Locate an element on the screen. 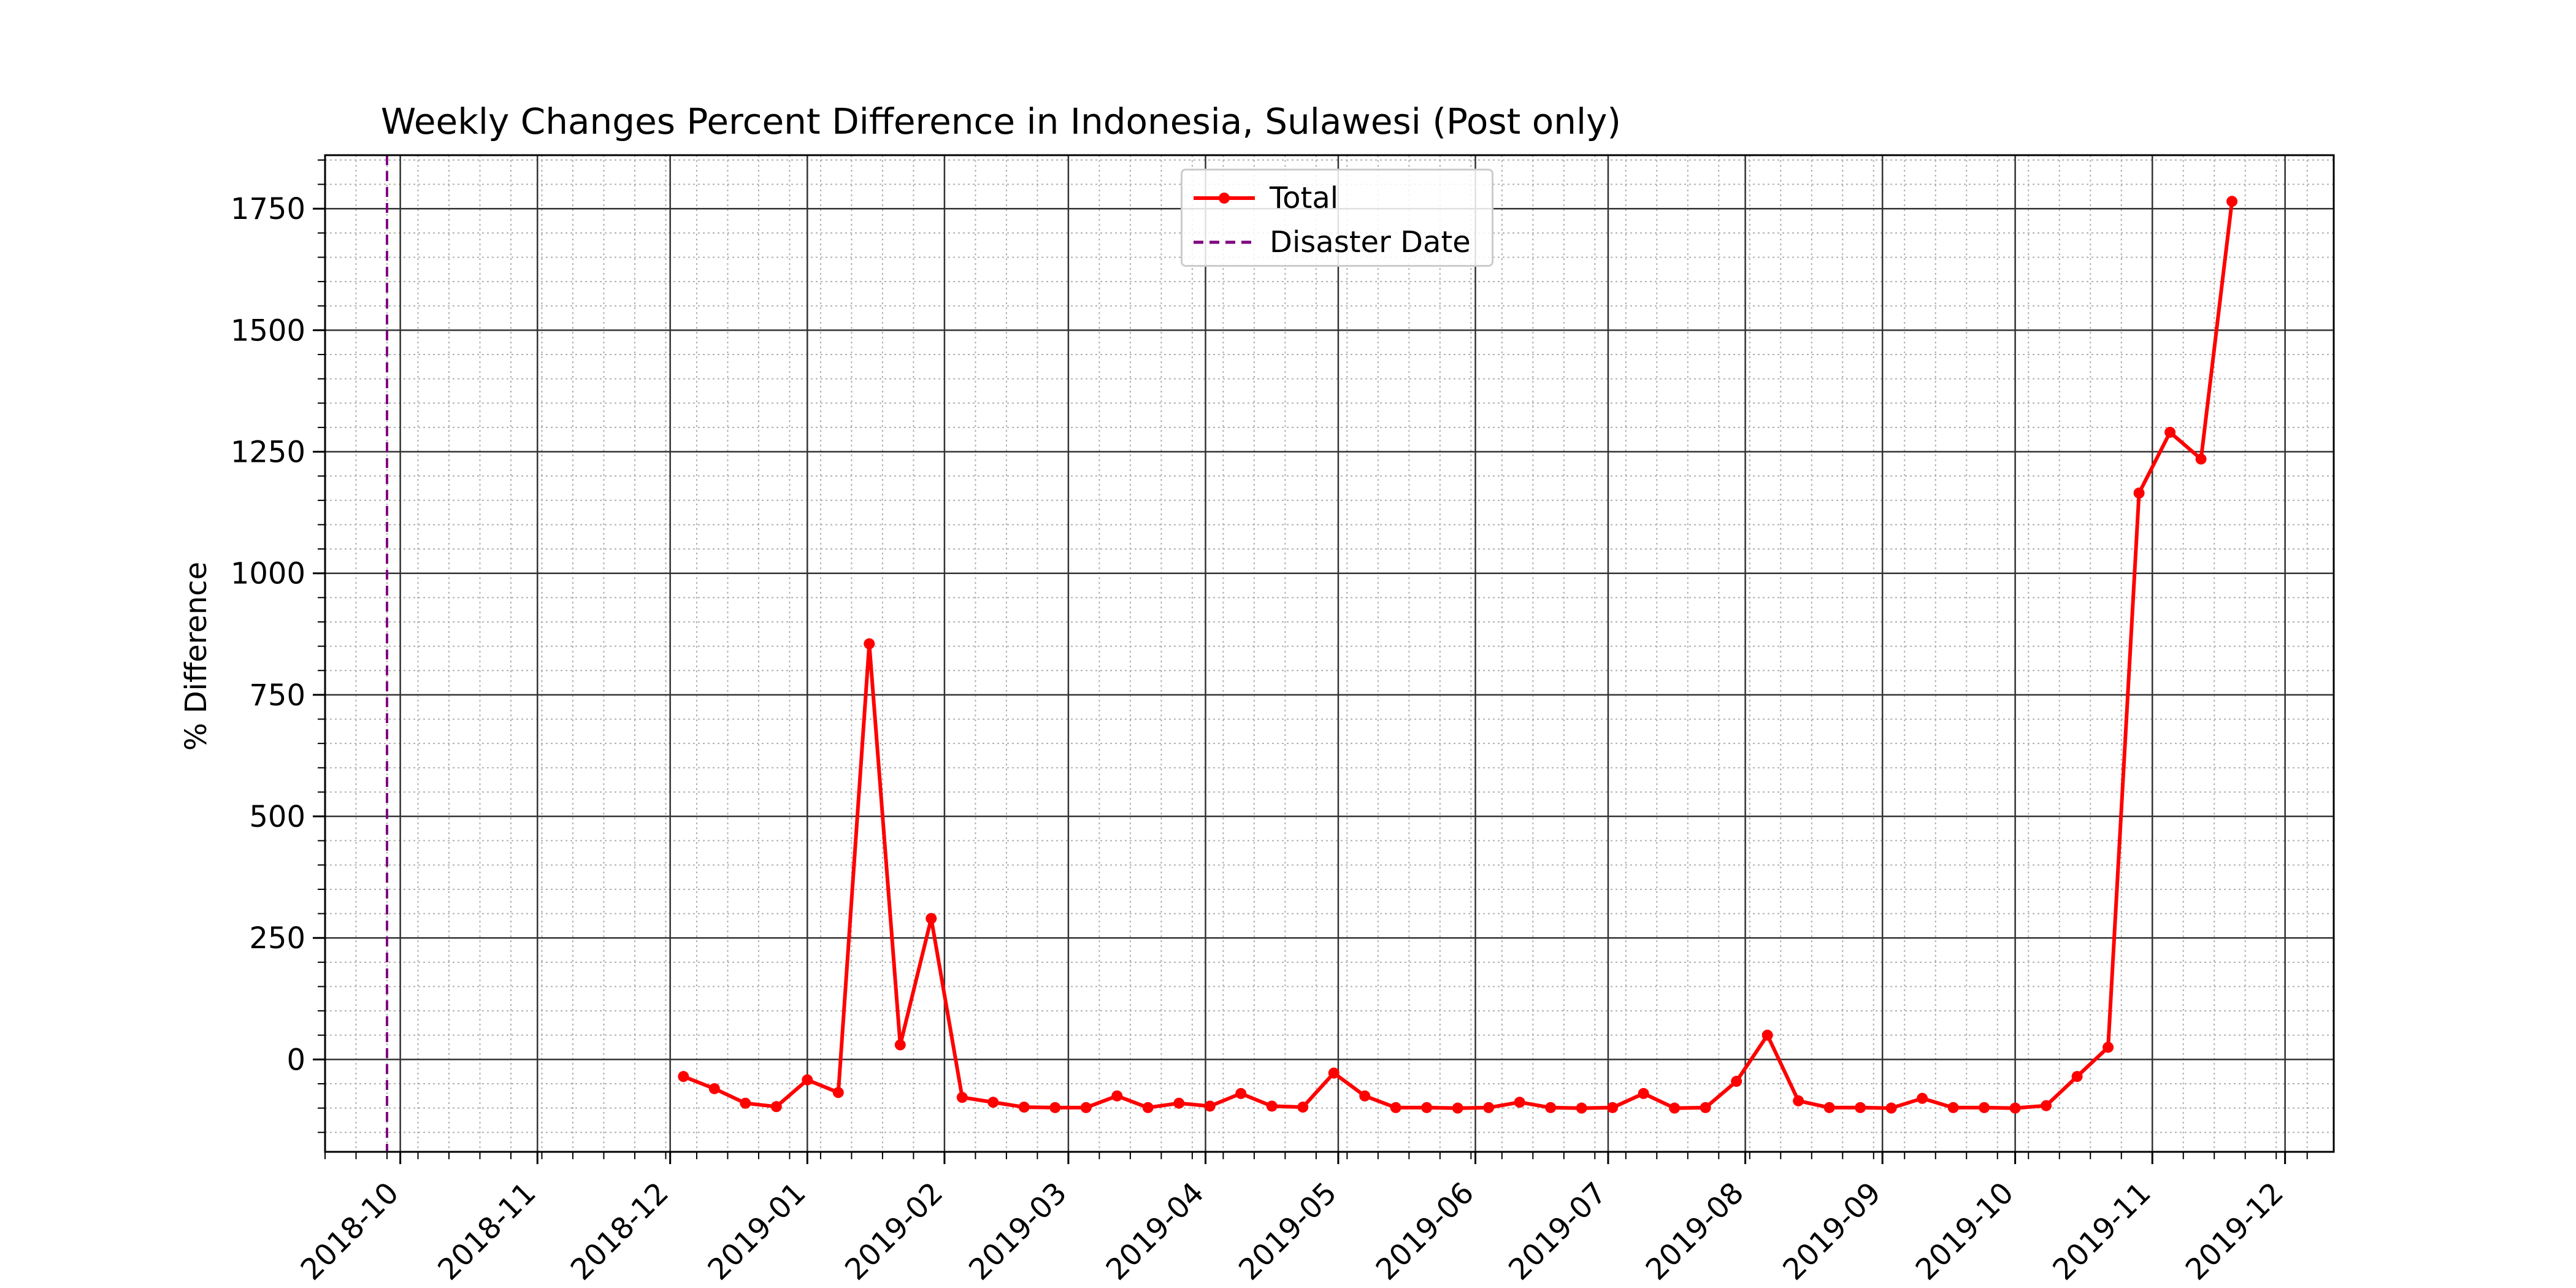 The height and width of the screenshot is (1288, 2576). legend-swatch-disaster-date is located at coordinates (1224, 242).